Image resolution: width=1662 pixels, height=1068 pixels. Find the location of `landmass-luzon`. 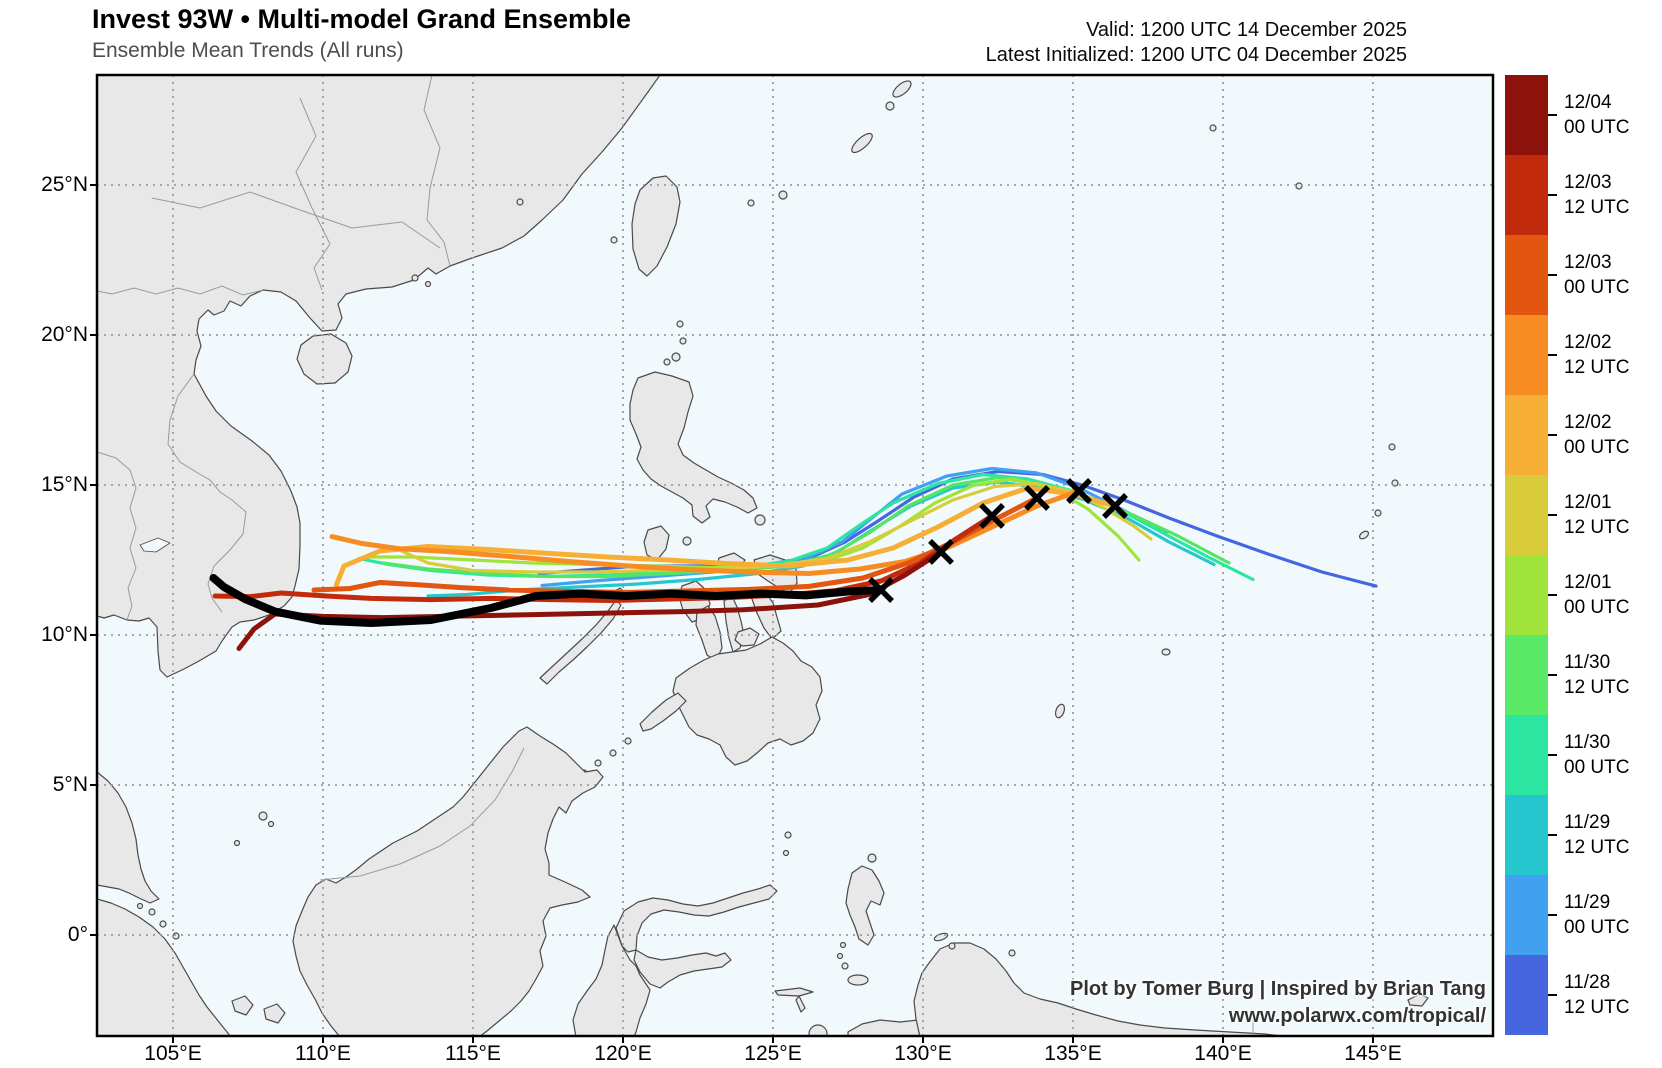

landmass-luzon is located at coordinates (693, 447).